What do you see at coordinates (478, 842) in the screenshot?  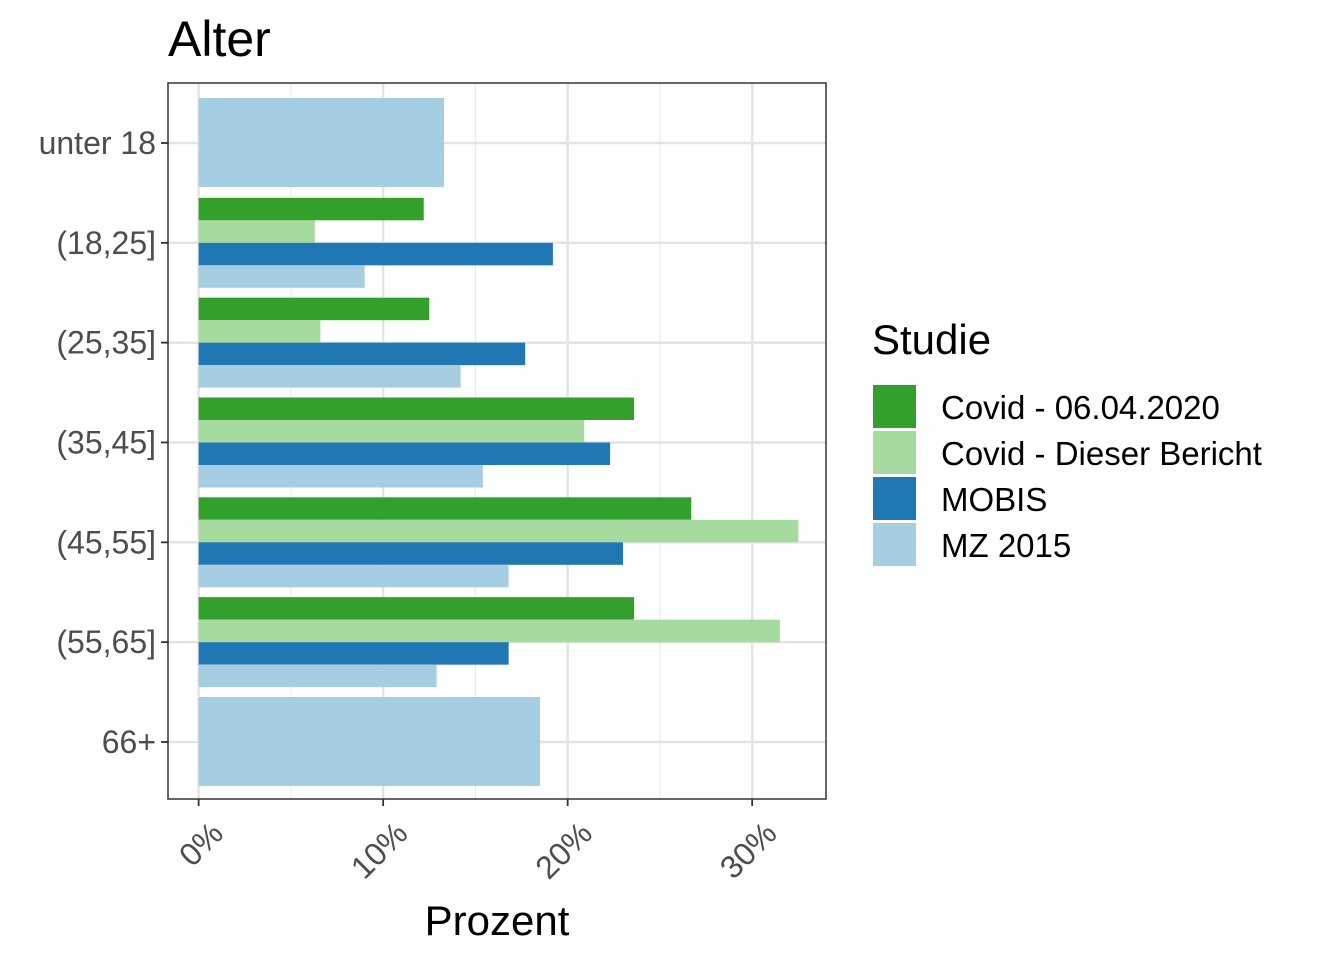 I see `x-axis: 0% 10% 20% 30%` at bounding box center [478, 842].